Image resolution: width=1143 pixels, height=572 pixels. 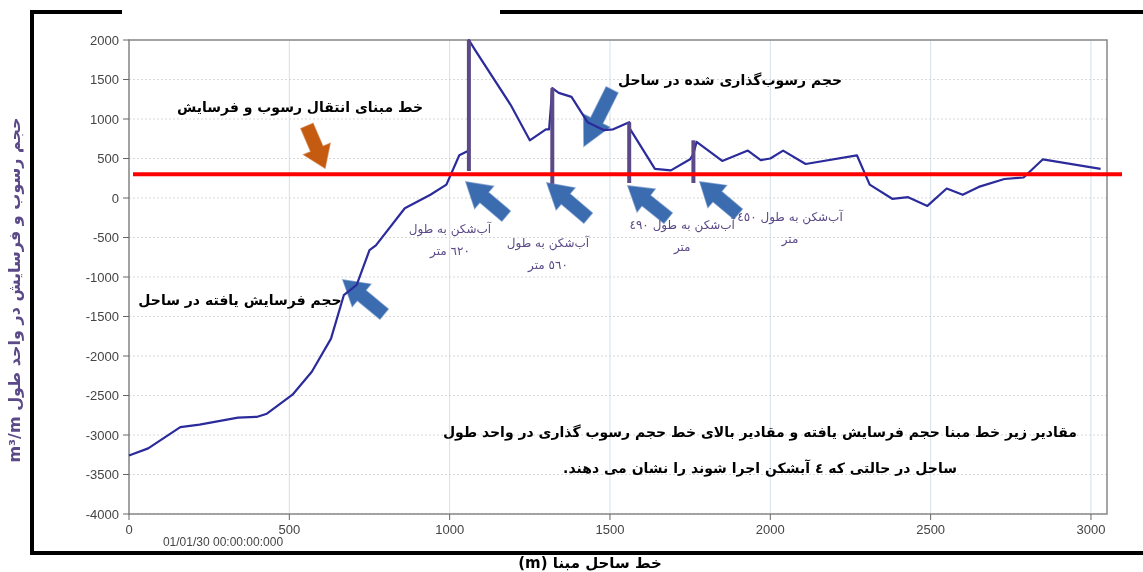 What do you see at coordinates (108, 158) in the screenshot?
I see `y-tick-label: 500` at bounding box center [108, 158].